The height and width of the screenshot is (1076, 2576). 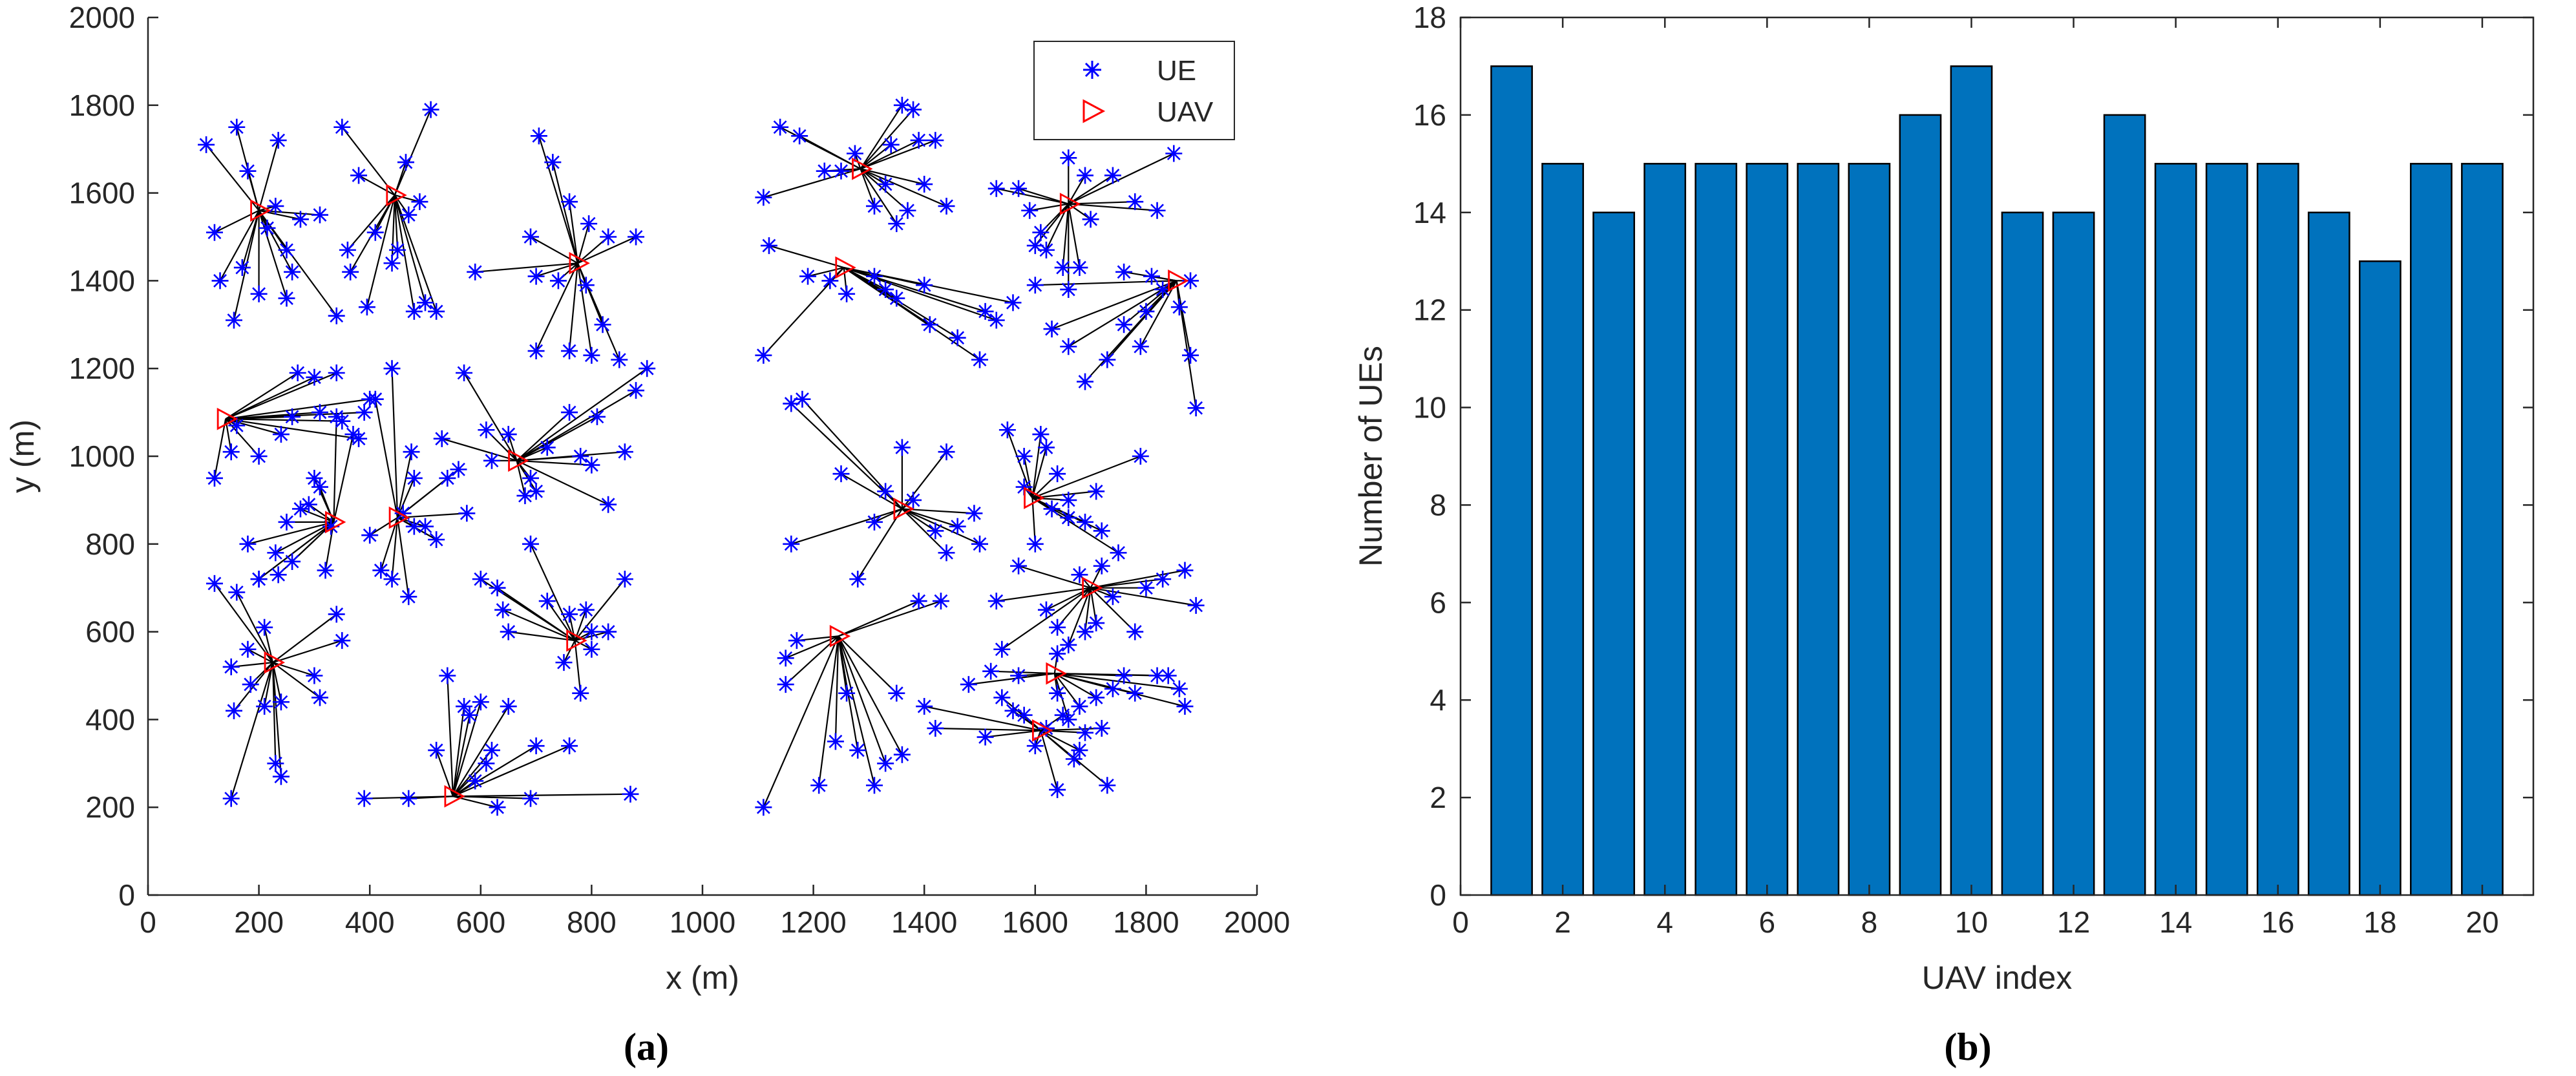 I want to click on panel-b-y-tick-label: 0, so click(x=1438, y=895).